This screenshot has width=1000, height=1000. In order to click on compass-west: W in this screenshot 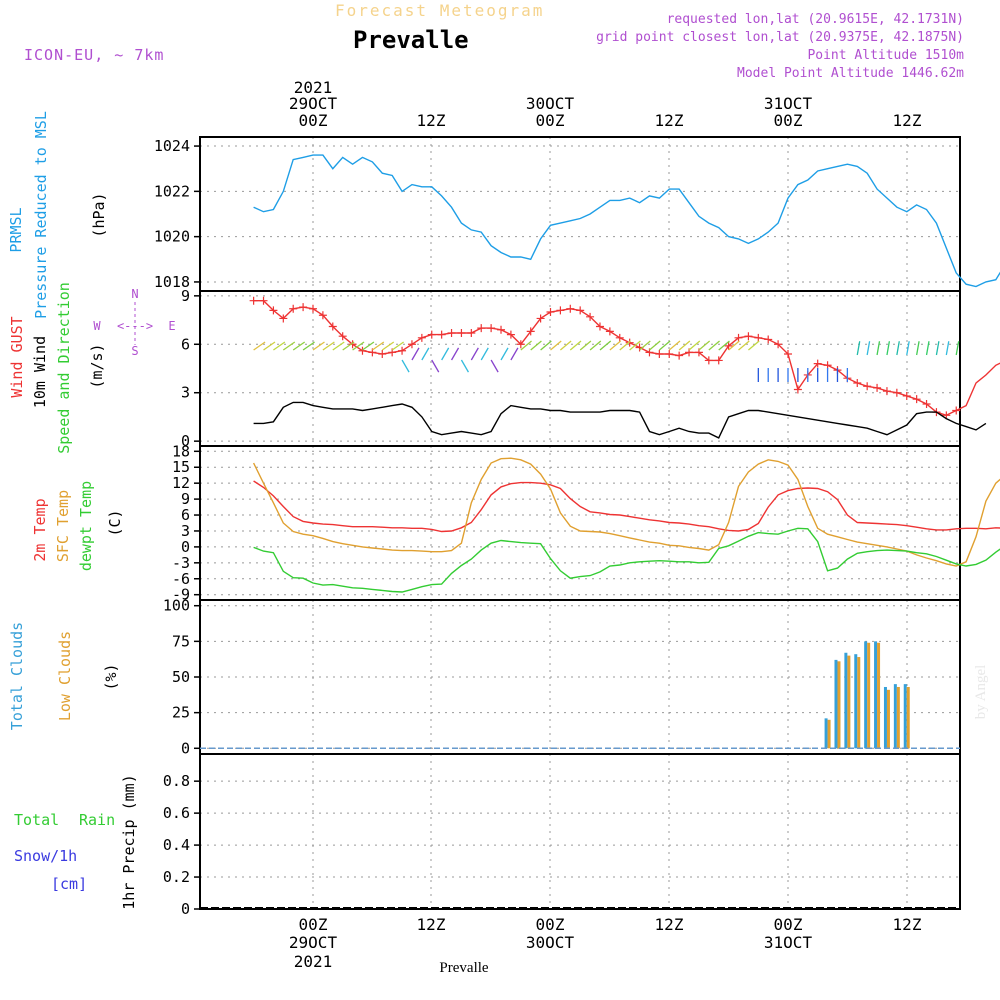, I will do `click(97, 326)`.